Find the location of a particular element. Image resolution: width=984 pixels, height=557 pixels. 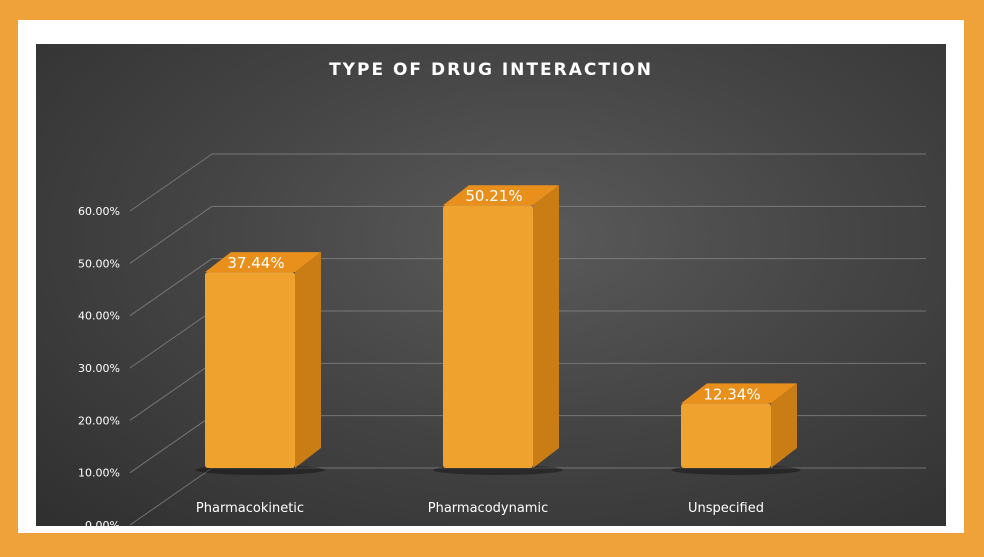

chart-title: TYPE OF DRUG INTERACTION is located at coordinates (491, 70).